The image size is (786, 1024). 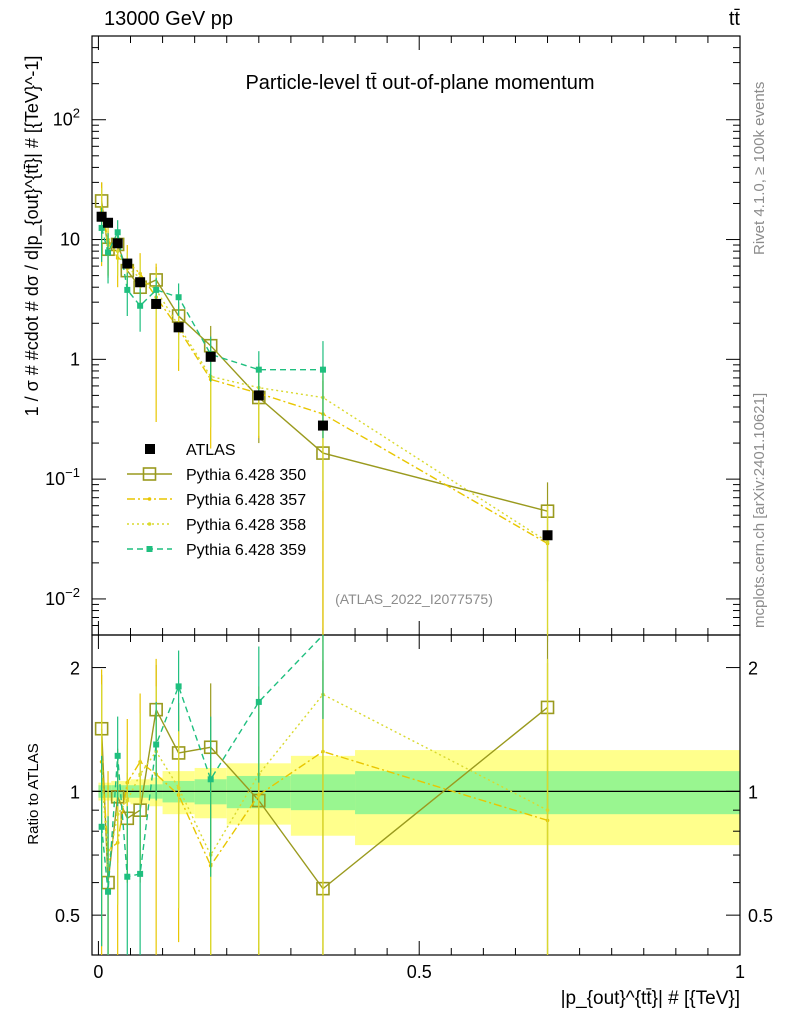 What do you see at coordinates (62, 597) in the screenshot?
I see `y-tick-label: 10⁻²` at bounding box center [62, 597].